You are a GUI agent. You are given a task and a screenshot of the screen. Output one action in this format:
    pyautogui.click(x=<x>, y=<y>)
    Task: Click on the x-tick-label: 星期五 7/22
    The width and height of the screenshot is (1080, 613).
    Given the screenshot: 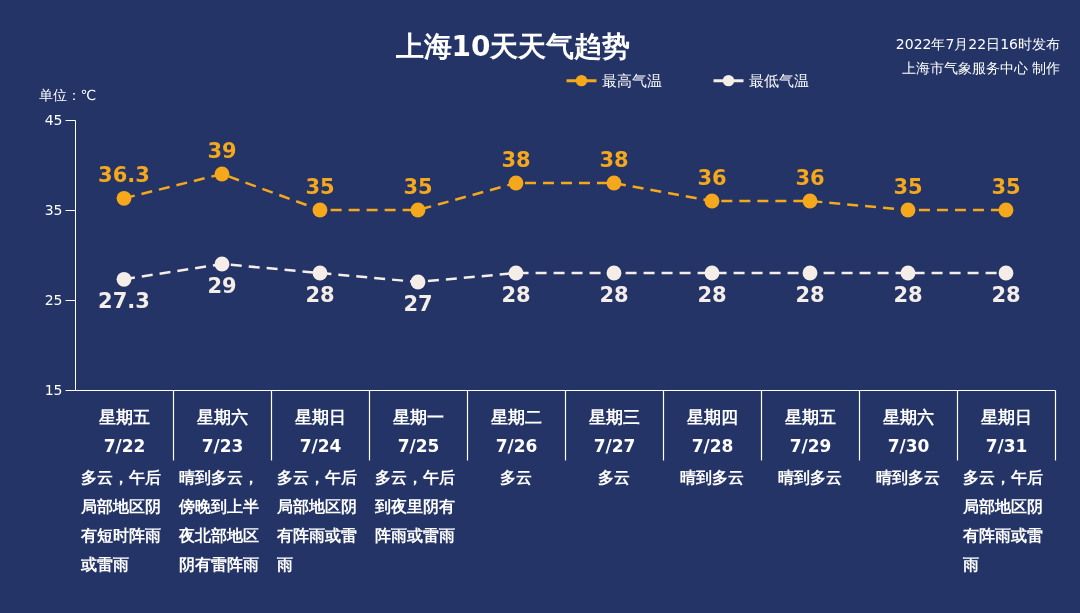 What is the action you would take?
    pyautogui.click(x=124, y=431)
    